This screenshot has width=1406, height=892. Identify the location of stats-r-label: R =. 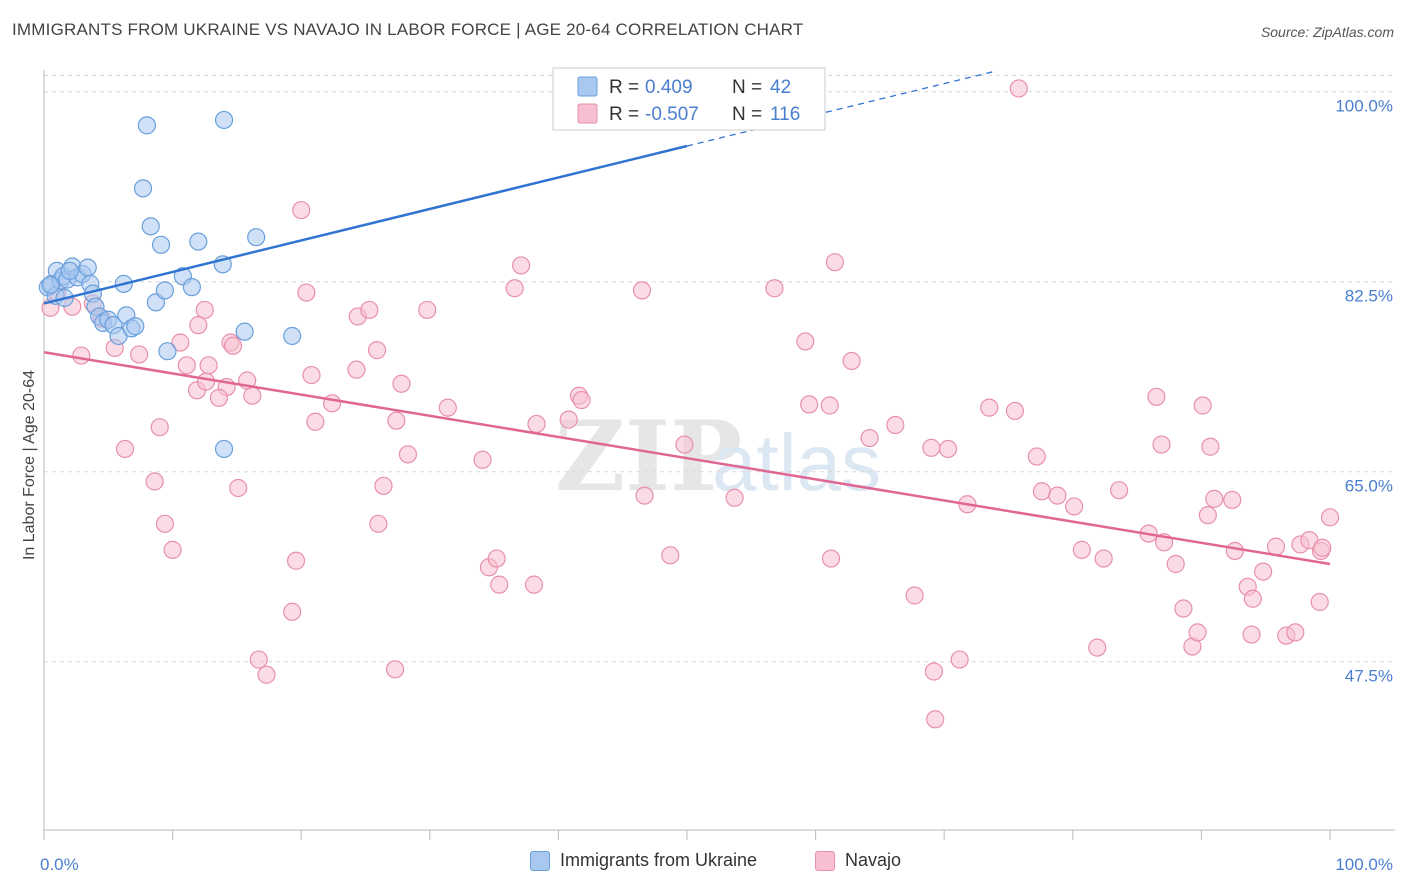
(624, 87).